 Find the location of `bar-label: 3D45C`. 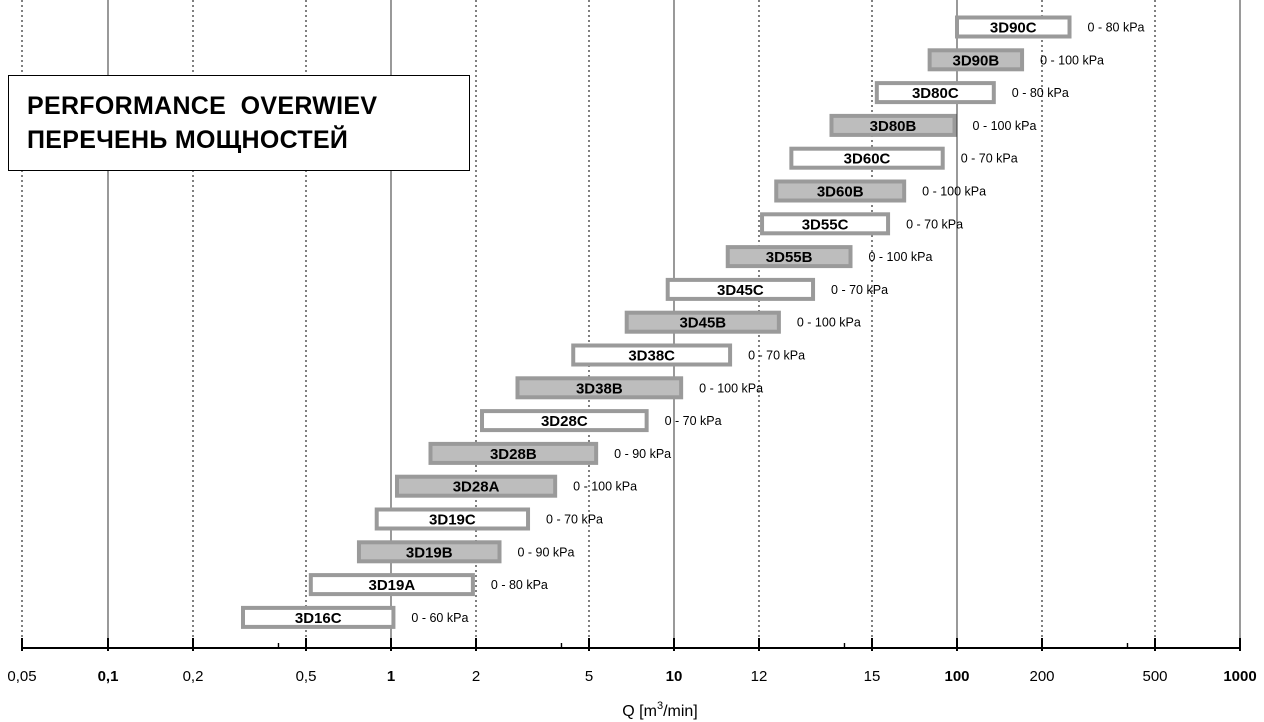

bar-label: 3D45C is located at coordinates (740, 290).